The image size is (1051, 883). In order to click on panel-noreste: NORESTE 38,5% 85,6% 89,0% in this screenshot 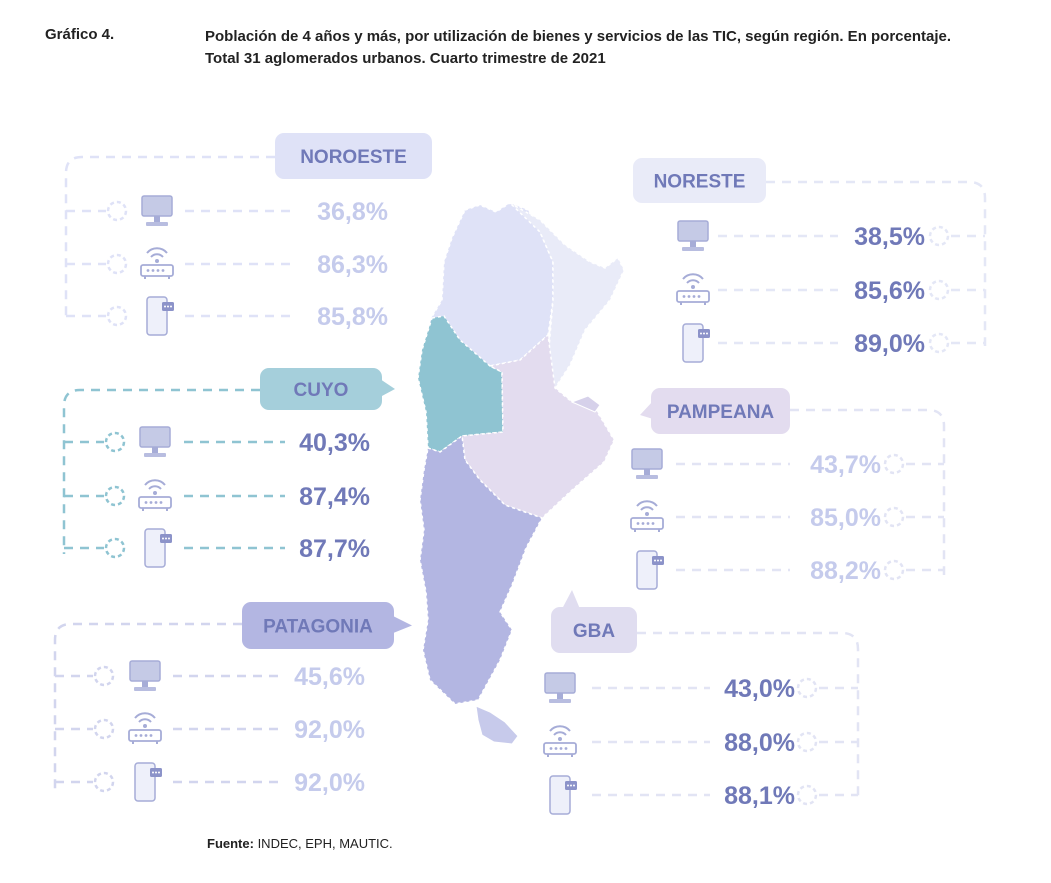, I will do `click(810, 260)`.